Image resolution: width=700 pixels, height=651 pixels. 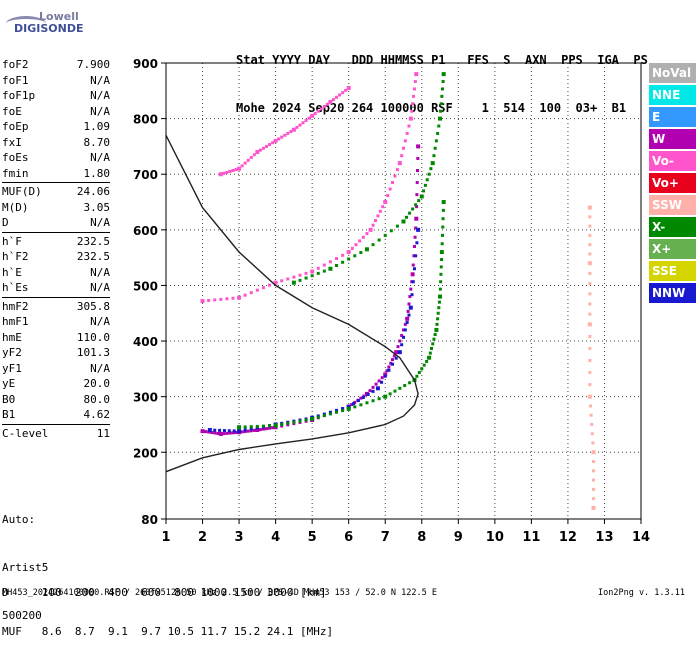 What do you see at coordinates (672, 271) in the screenshot?
I see `legend-item-sse: SSE` at bounding box center [672, 271].